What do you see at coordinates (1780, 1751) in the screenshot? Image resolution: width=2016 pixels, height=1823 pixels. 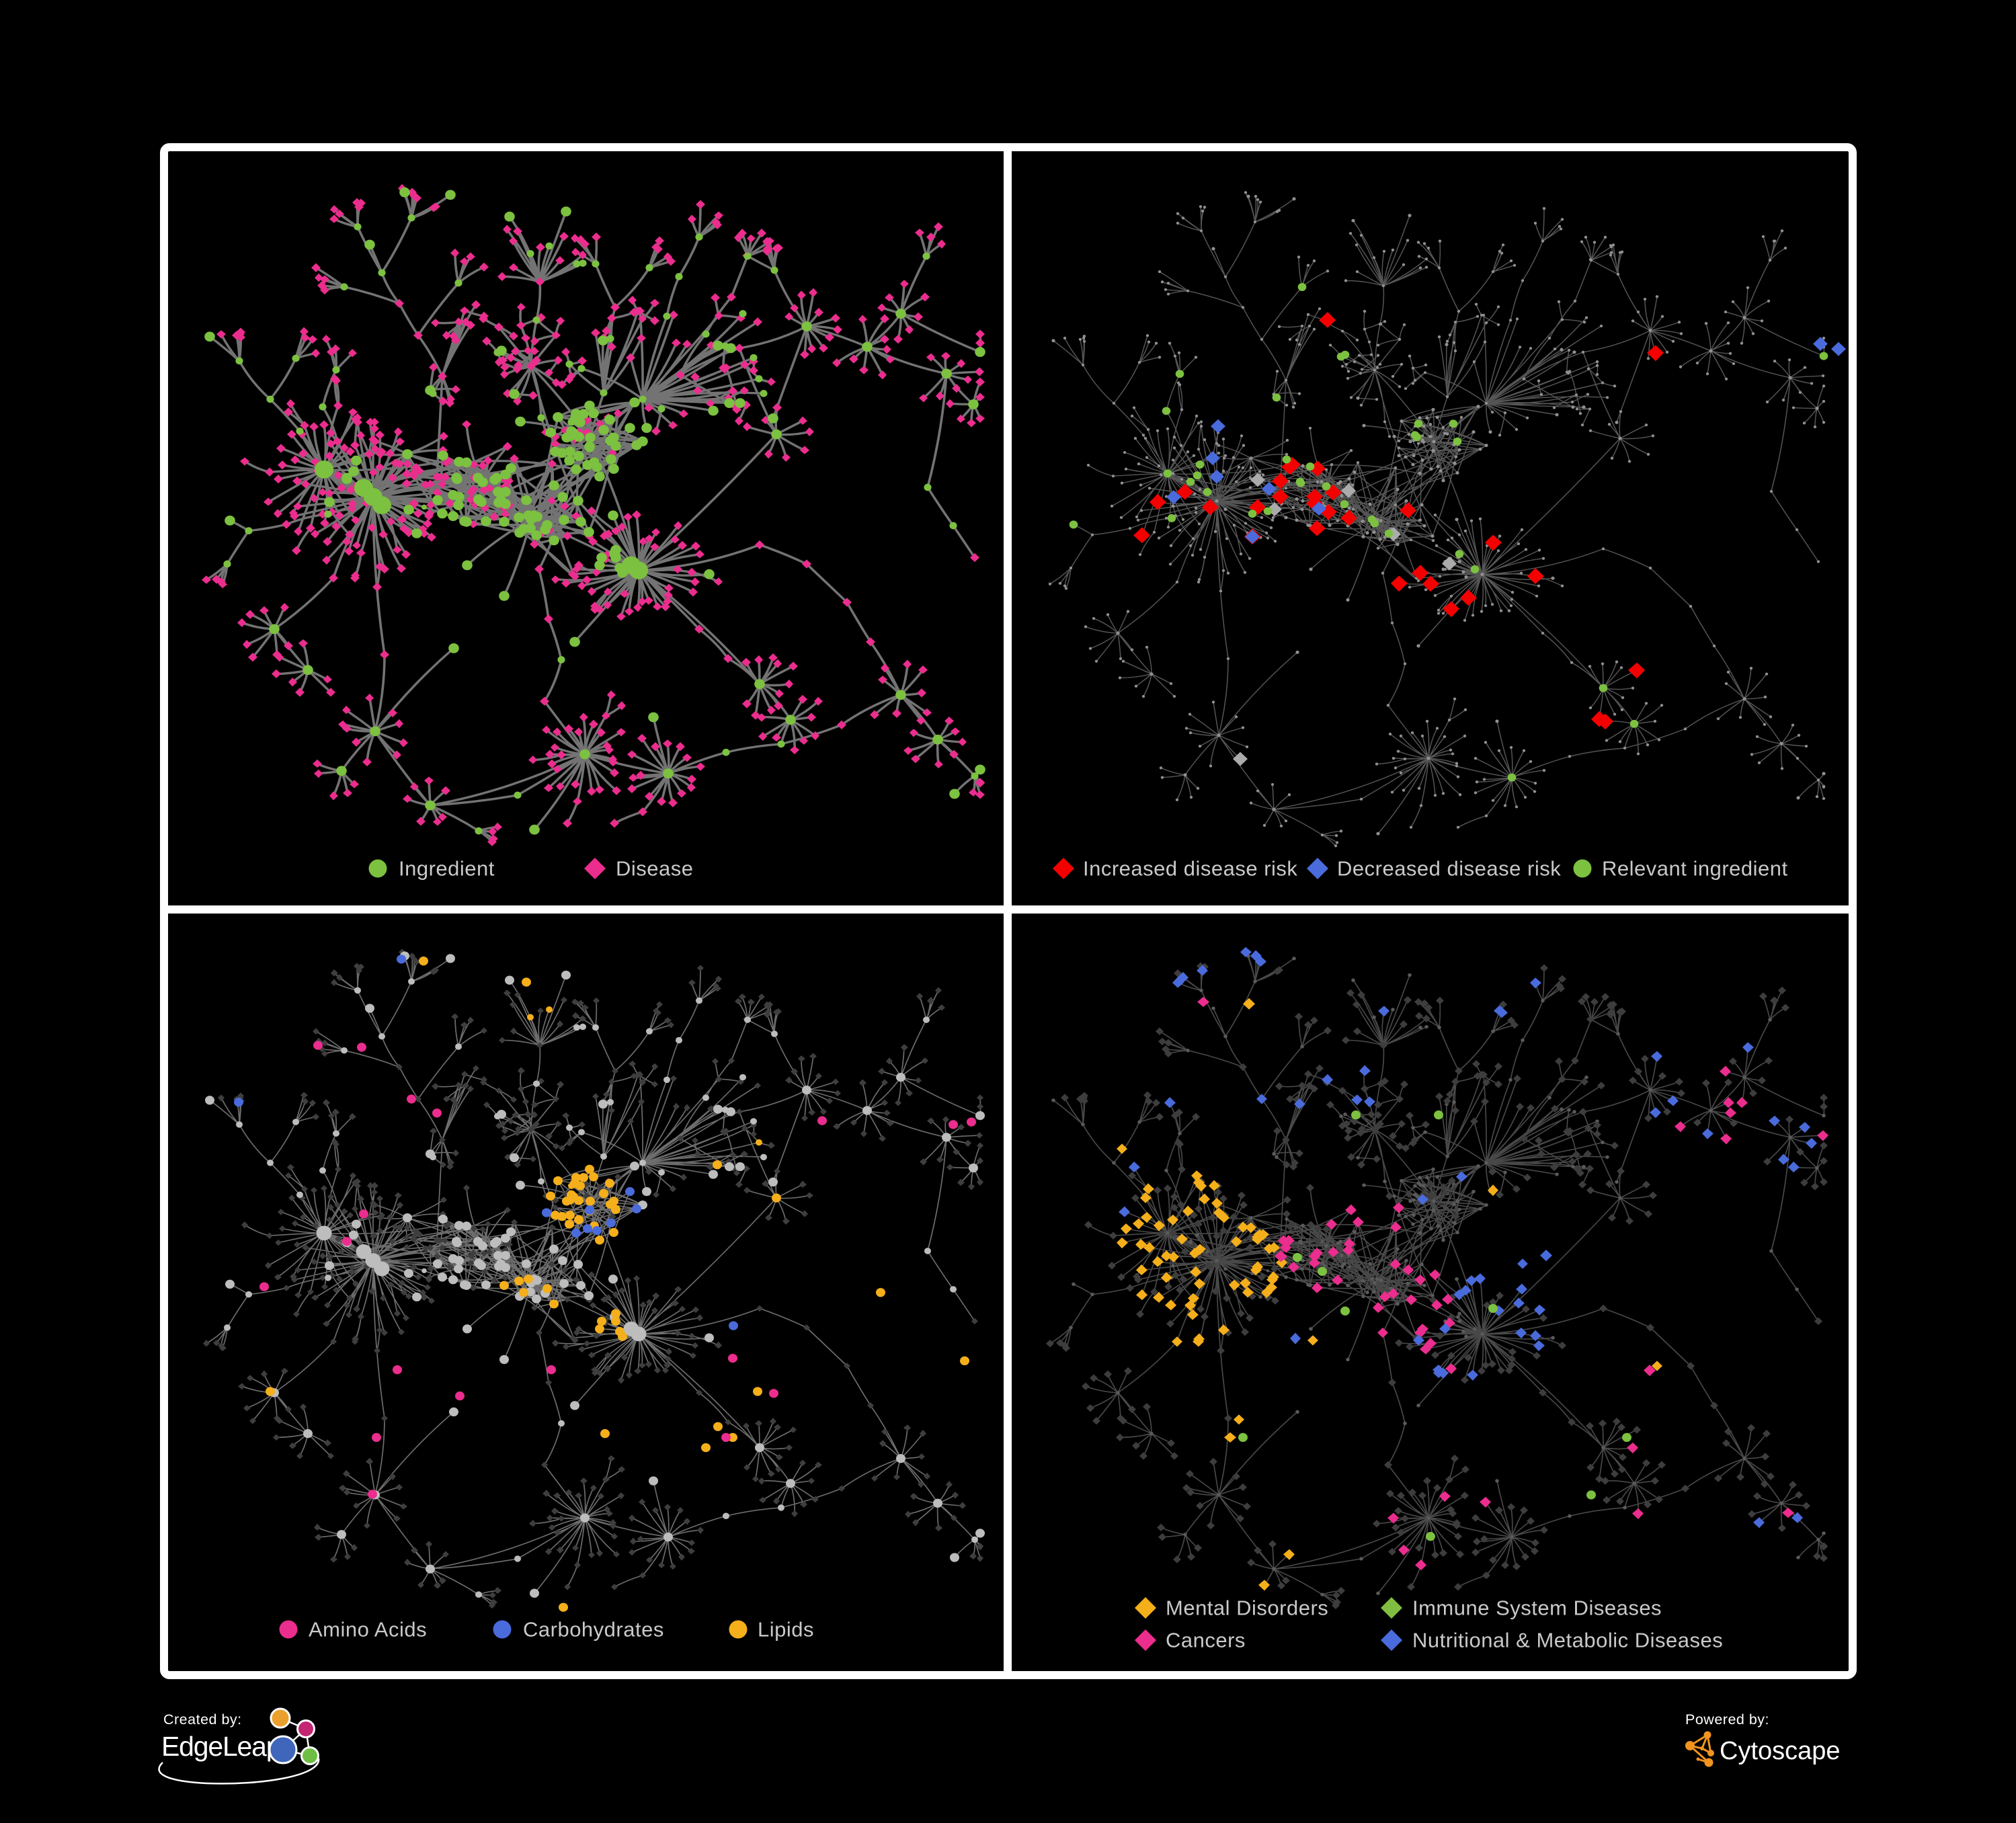 I see `svg-text: Cytoscape` at bounding box center [1780, 1751].